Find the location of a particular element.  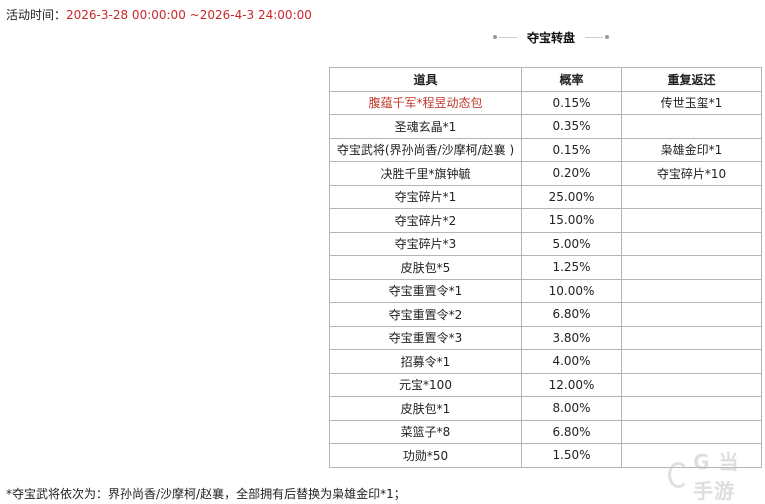

title-line-right is located at coordinates (594, 37).